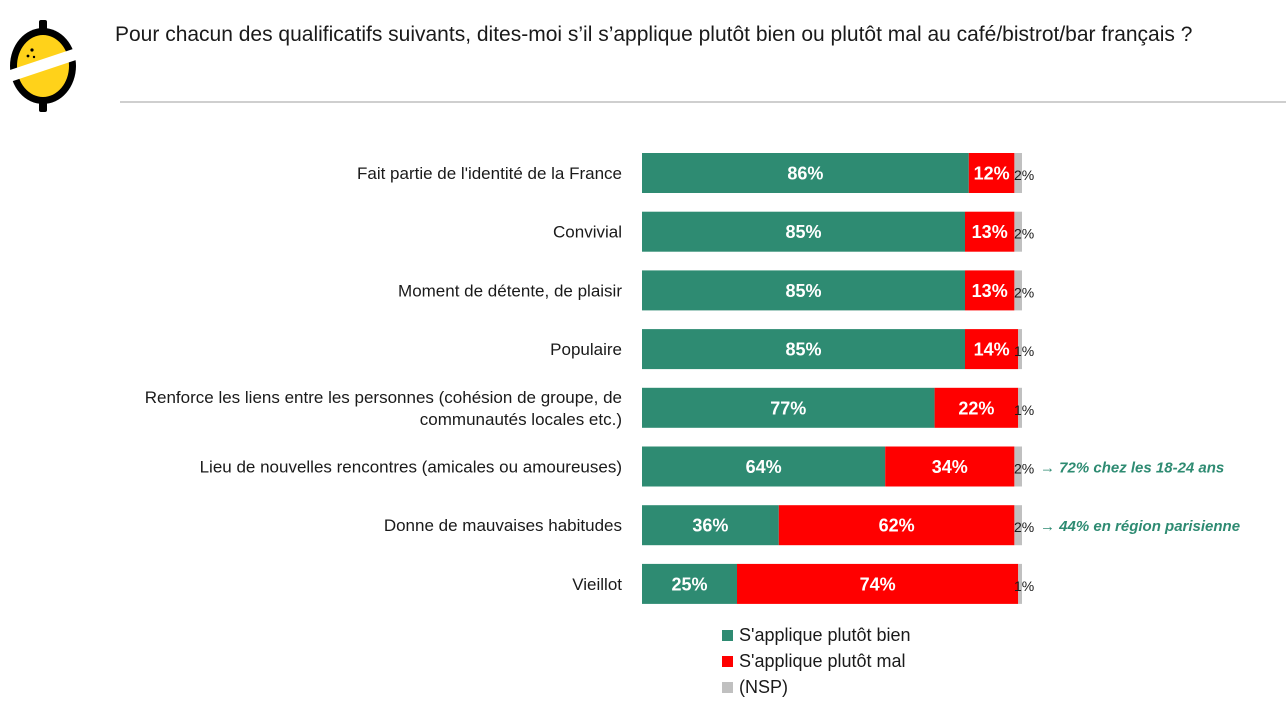  Describe the element at coordinates (521, 419) in the screenshot. I see `category-label-line: communautés locales etc.)` at that location.